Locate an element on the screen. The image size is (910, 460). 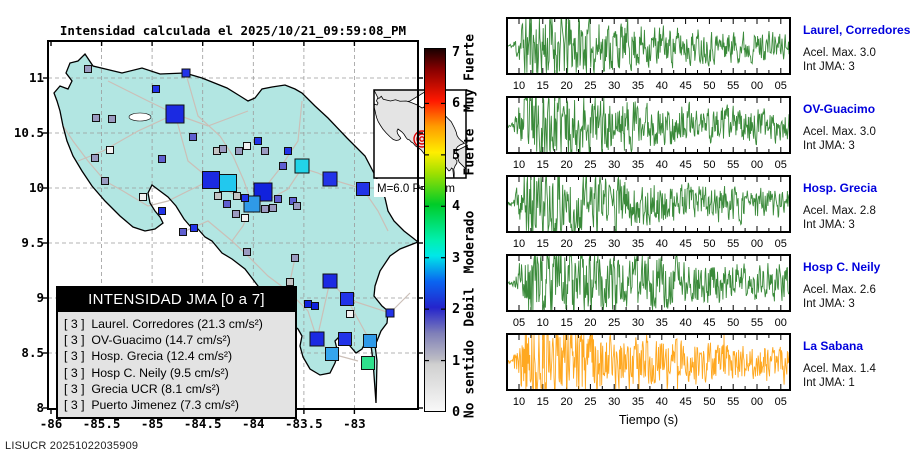
footer-watermark: LISUCR 20251022035909 is located at coordinates (72, 446).